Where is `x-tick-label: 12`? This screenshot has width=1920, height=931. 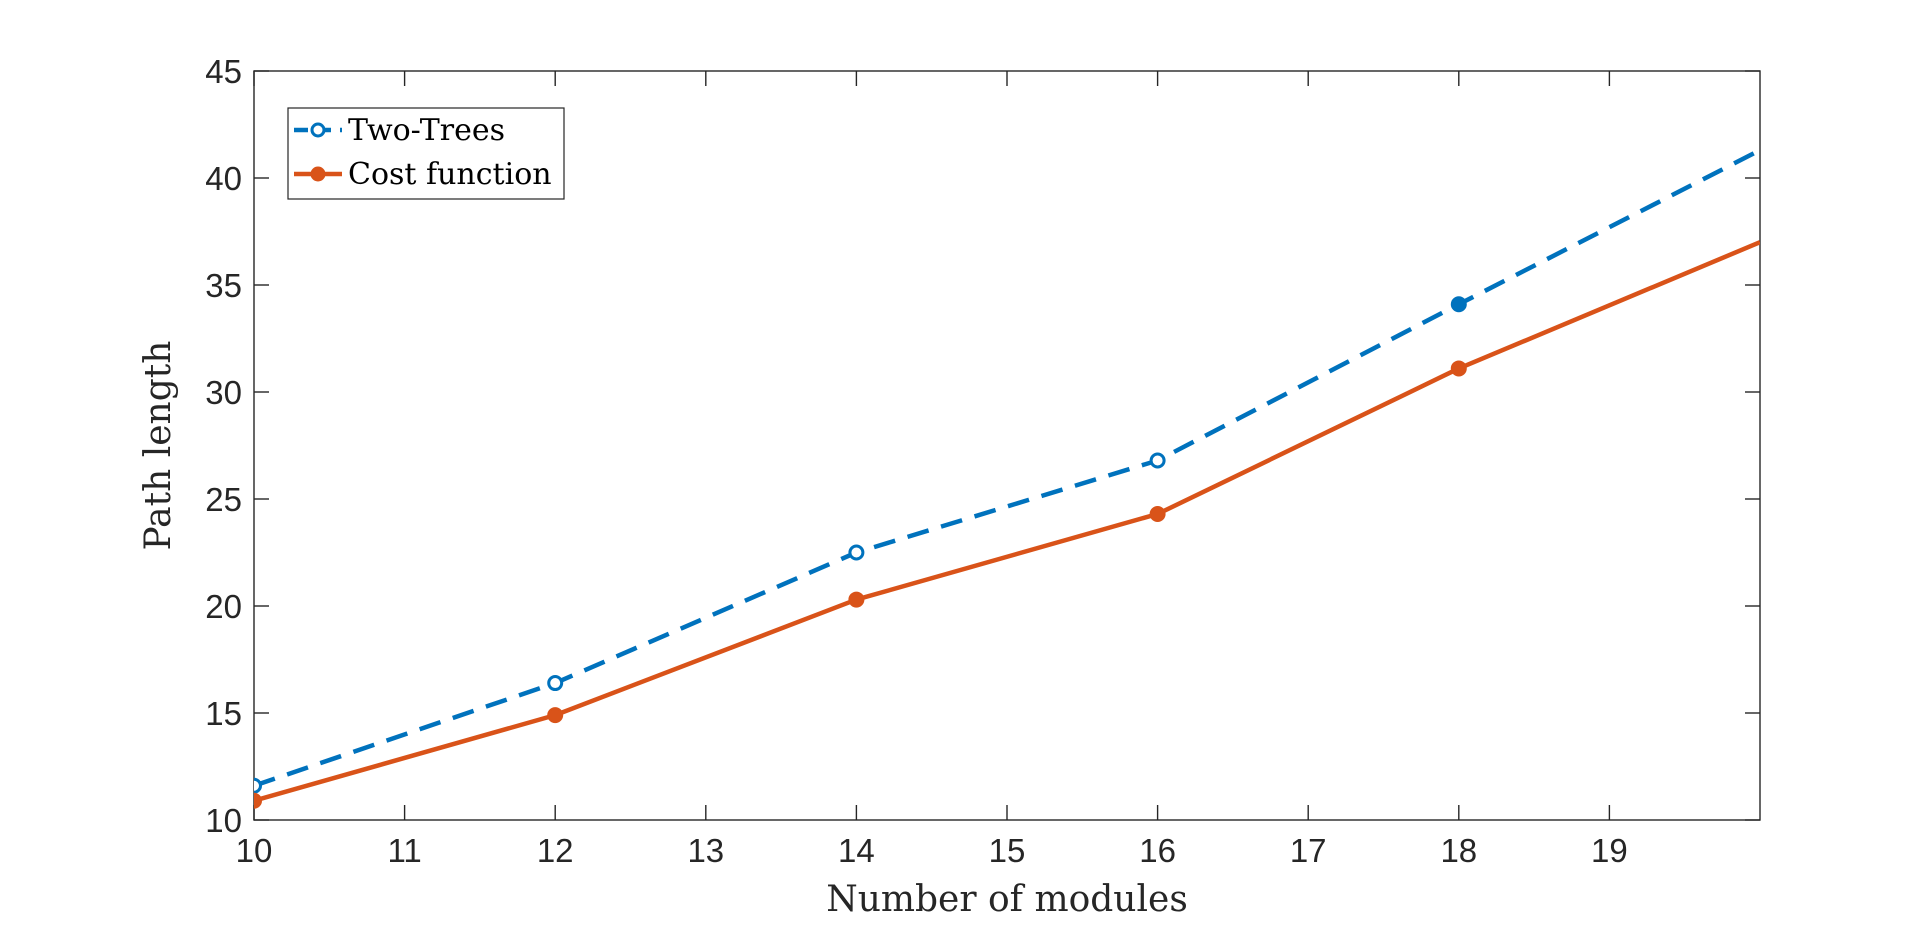
x-tick-label: 12 is located at coordinates (555, 850).